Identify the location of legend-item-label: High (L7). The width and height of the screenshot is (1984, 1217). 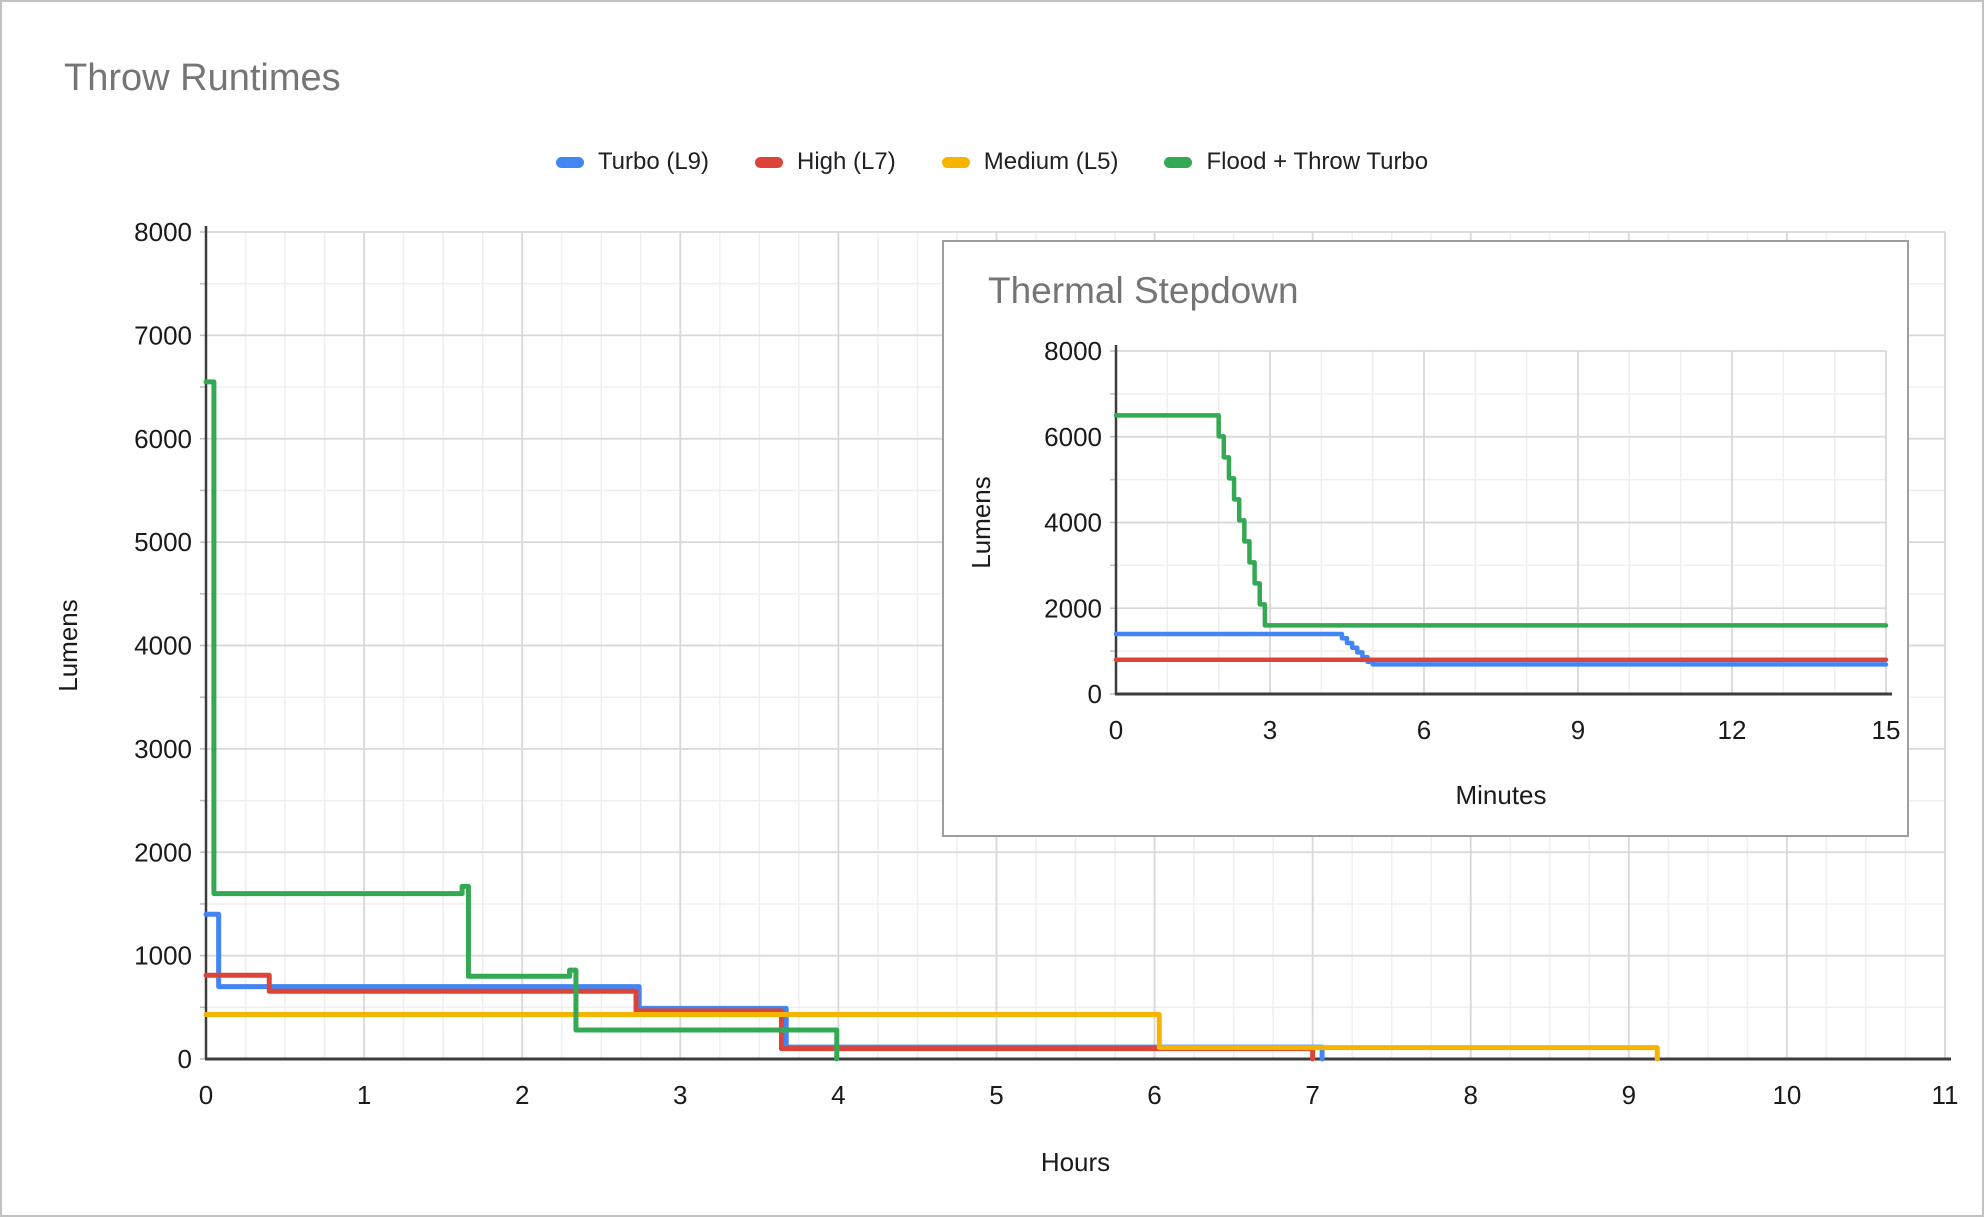
(846, 161).